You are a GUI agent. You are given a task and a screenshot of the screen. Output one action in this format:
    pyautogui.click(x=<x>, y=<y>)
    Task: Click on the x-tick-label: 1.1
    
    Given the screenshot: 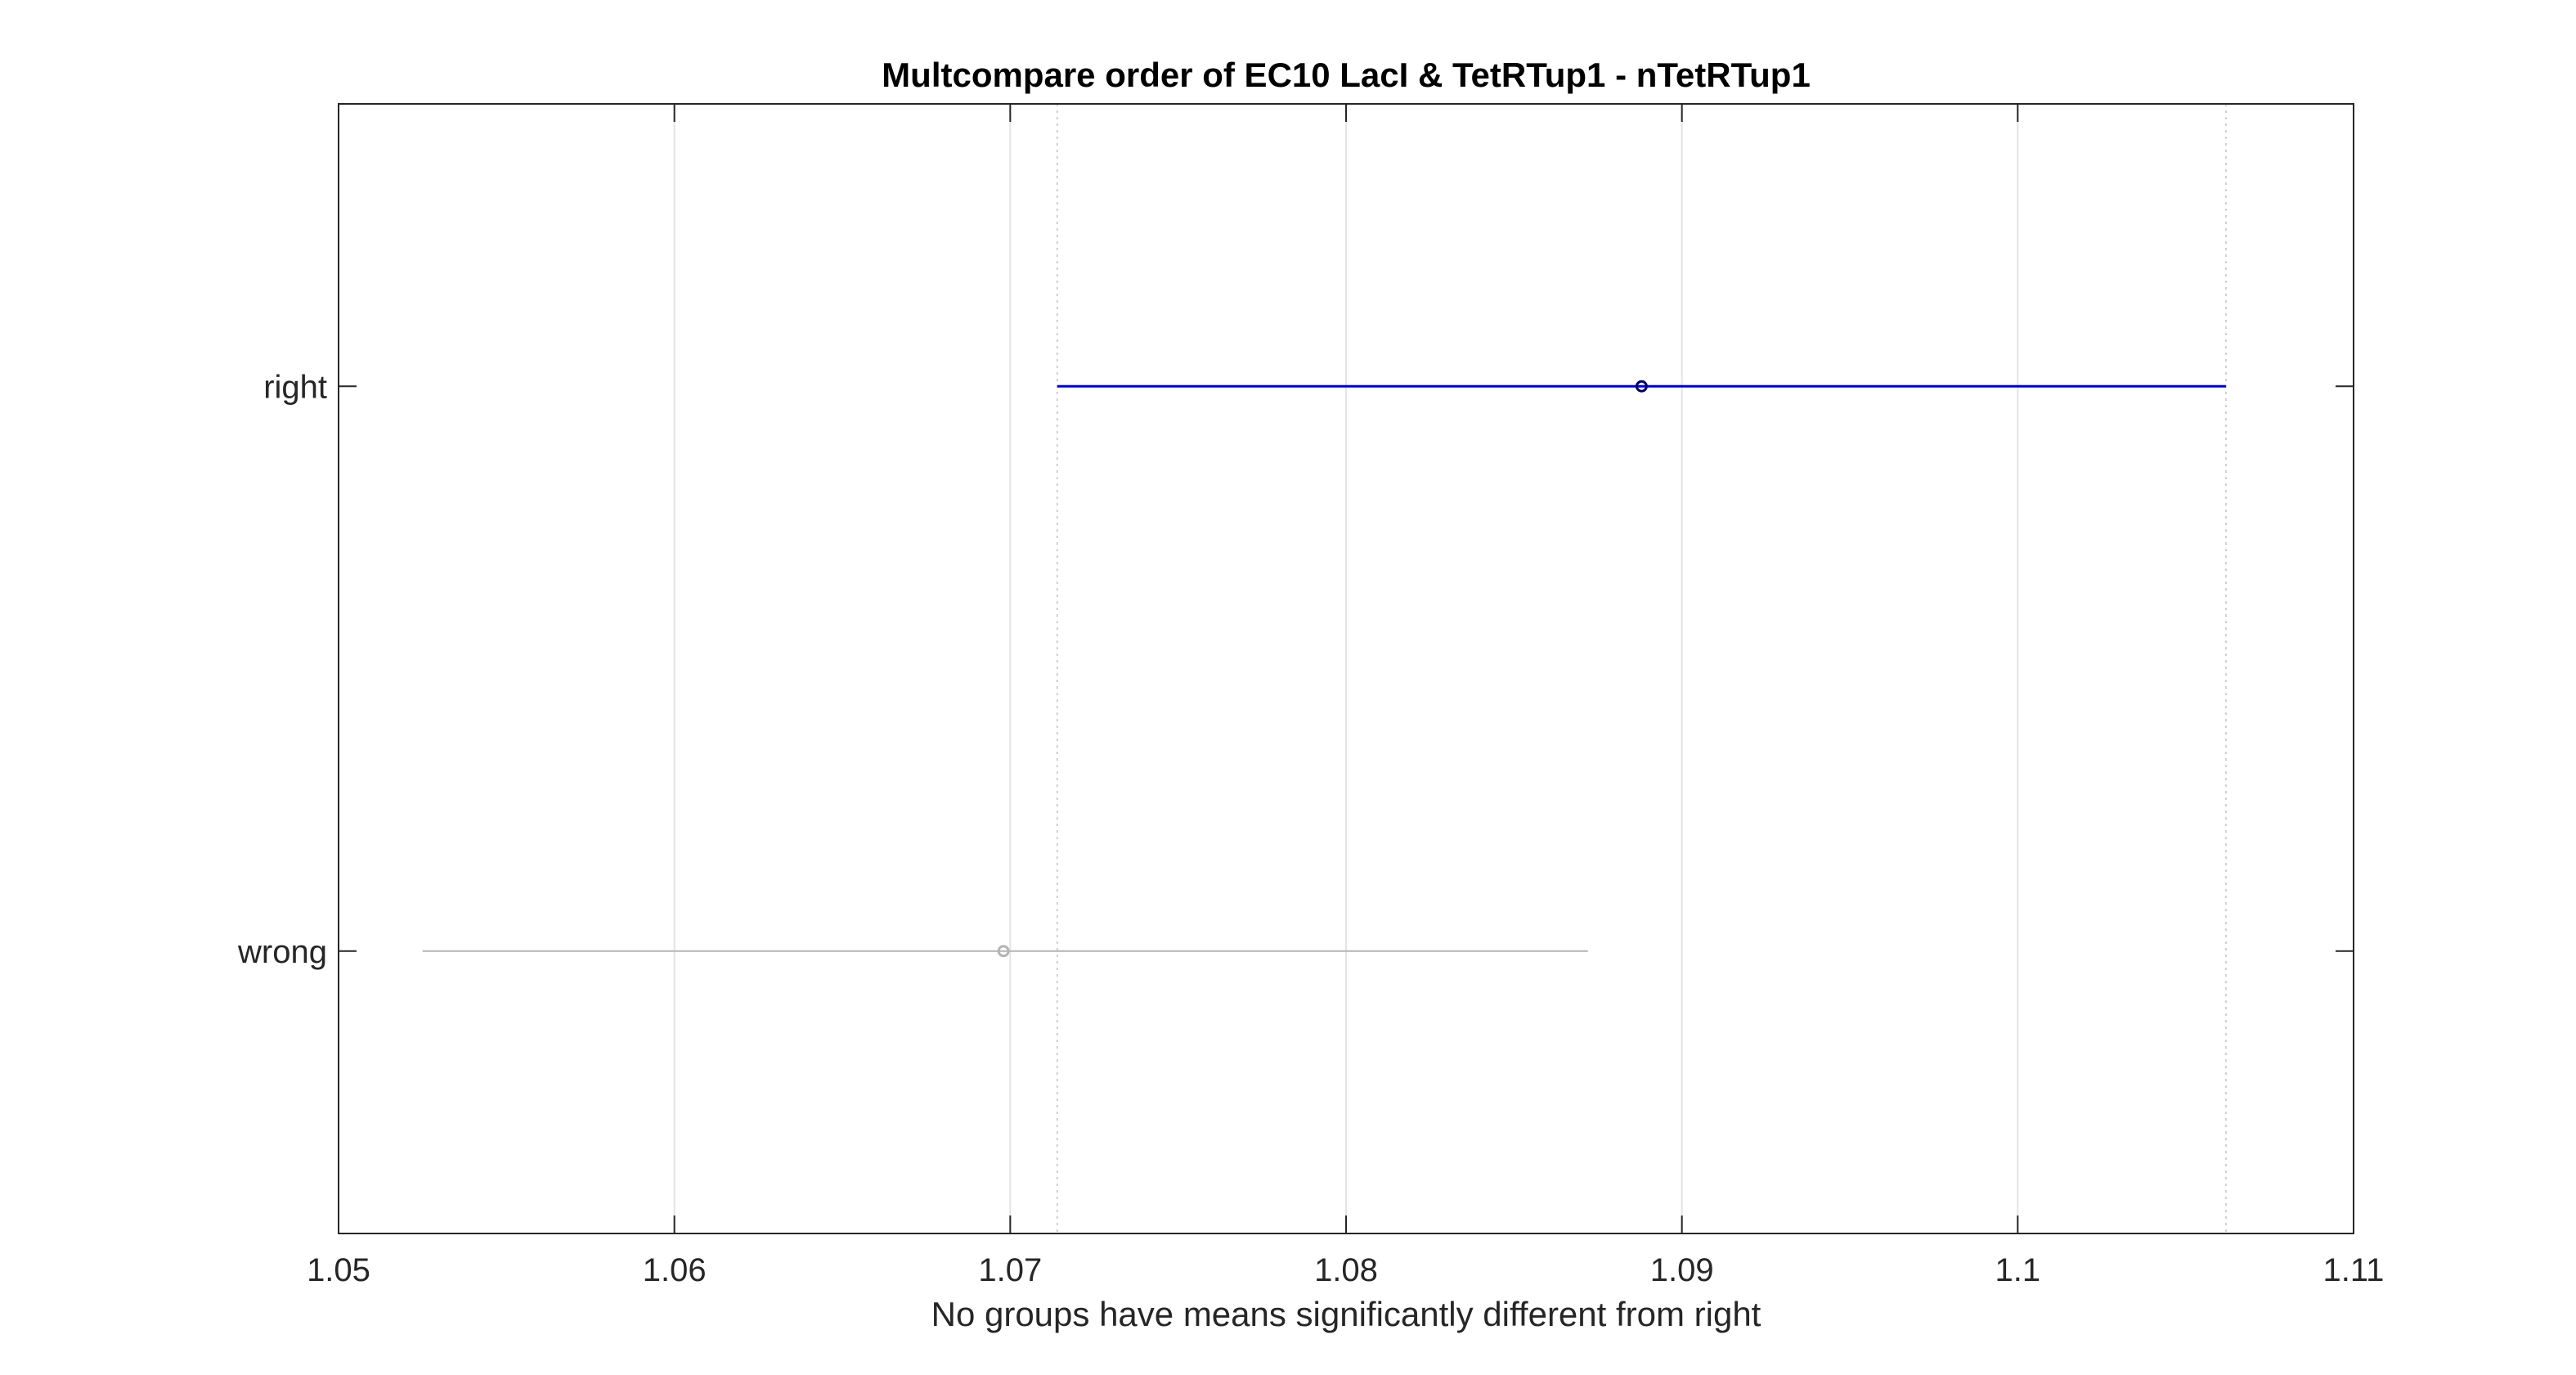 What is the action you would take?
    pyautogui.click(x=2018, y=1270)
    